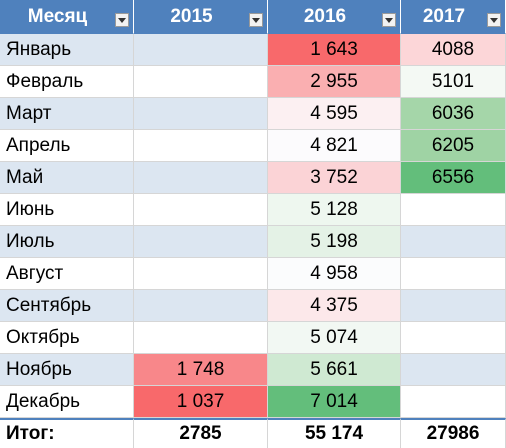  Describe the element at coordinates (201, 402) in the screenshot. I see `value-2015-cell: 1 037` at that location.